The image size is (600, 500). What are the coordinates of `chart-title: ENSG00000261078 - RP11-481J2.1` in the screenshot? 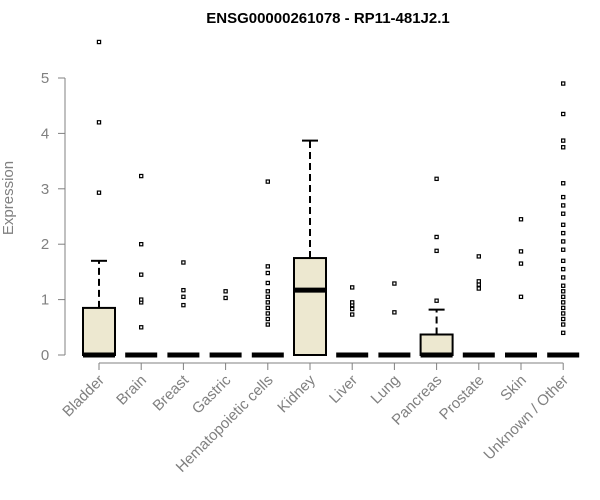 It's located at (328, 18).